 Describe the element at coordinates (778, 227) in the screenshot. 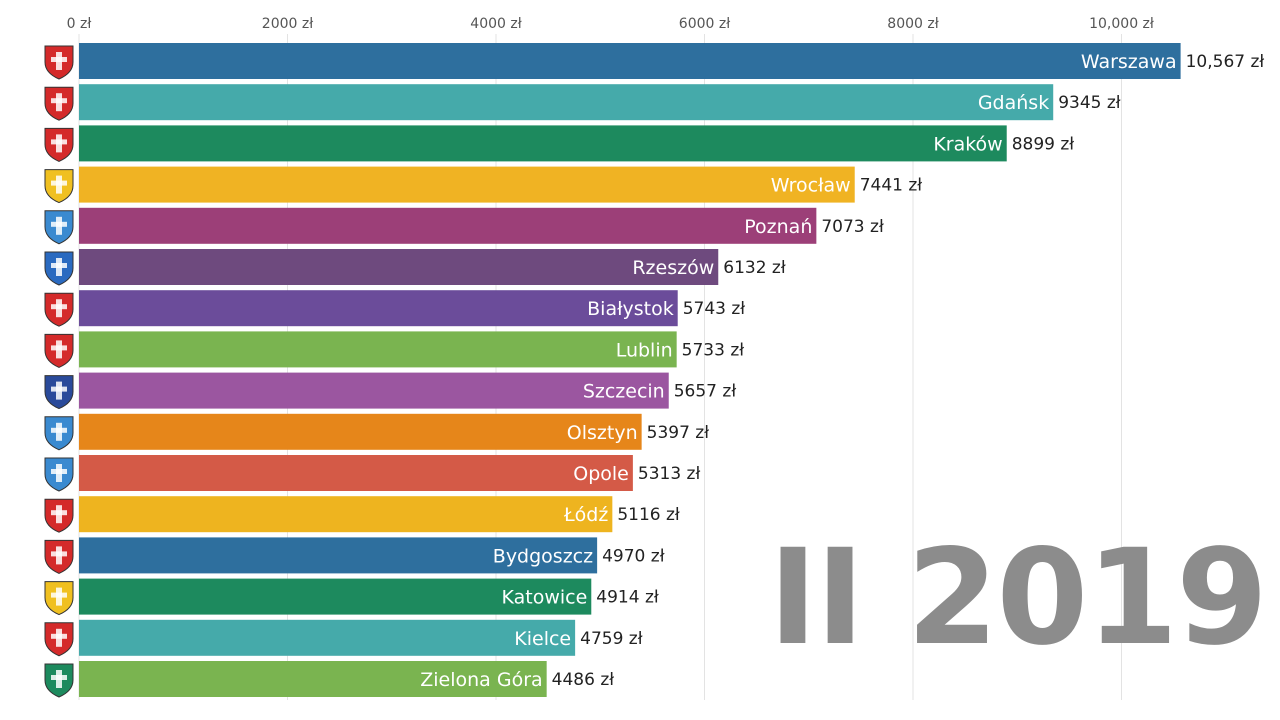

I see `bar-category-label: Poznań` at that location.